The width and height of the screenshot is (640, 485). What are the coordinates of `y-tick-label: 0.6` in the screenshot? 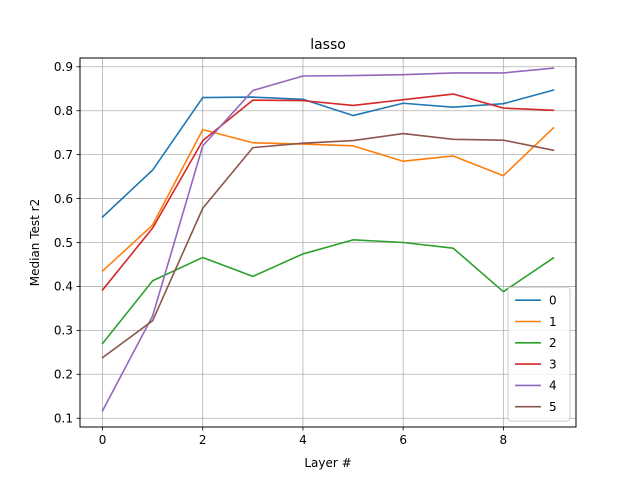 It's located at (63, 199).